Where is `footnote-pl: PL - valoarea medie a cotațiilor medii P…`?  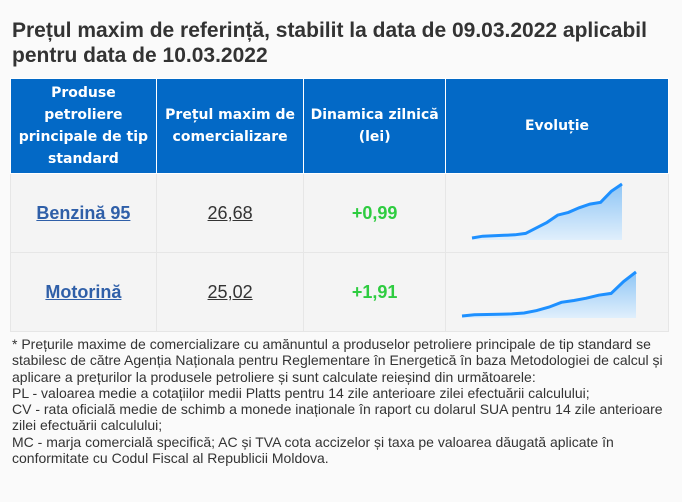
footnote-pl: PL - valoarea medie a cotațiilor medii P… is located at coordinates (301, 392).